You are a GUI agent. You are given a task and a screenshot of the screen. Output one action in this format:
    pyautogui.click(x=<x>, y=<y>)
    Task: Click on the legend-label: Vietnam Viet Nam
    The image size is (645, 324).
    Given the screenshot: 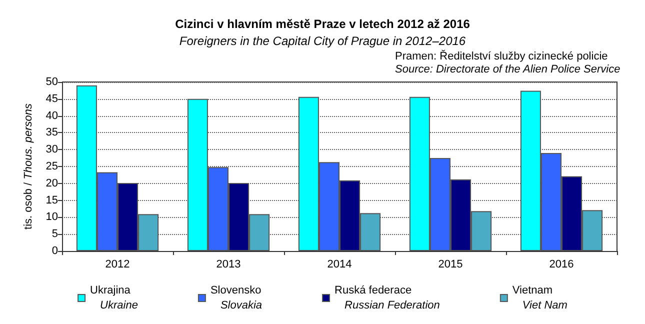 What is the action you would take?
    pyautogui.click(x=540, y=298)
    